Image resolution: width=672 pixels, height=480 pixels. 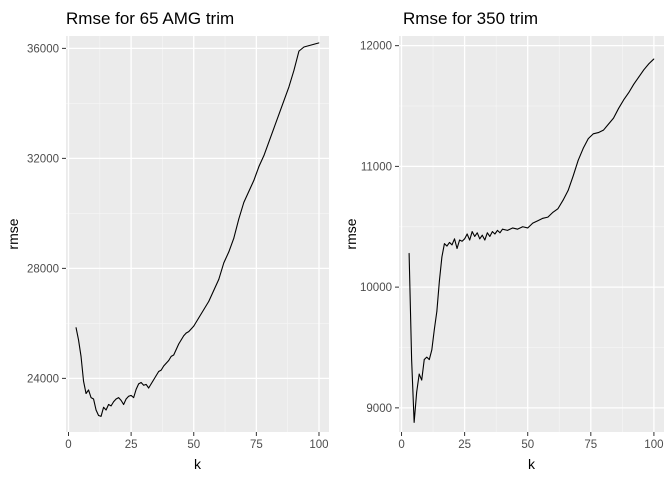 What do you see at coordinates (131, 445) in the screenshot?
I see `x-tick-label: 25` at bounding box center [131, 445].